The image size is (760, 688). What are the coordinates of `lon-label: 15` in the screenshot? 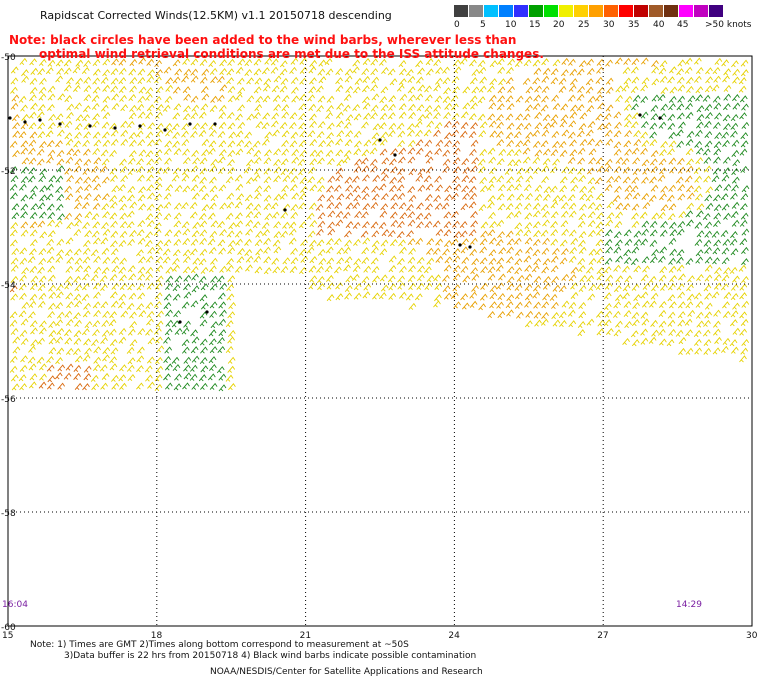 It's located at (7, 636).